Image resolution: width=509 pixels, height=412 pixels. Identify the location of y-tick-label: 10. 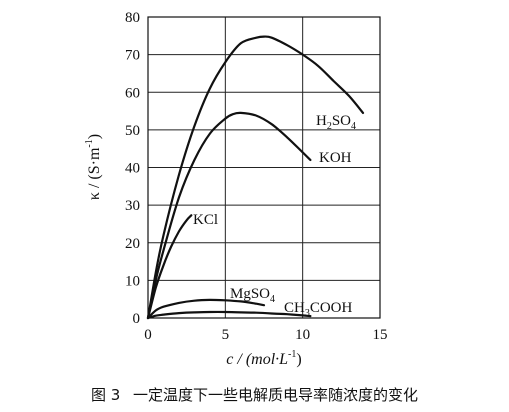
(132, 281).